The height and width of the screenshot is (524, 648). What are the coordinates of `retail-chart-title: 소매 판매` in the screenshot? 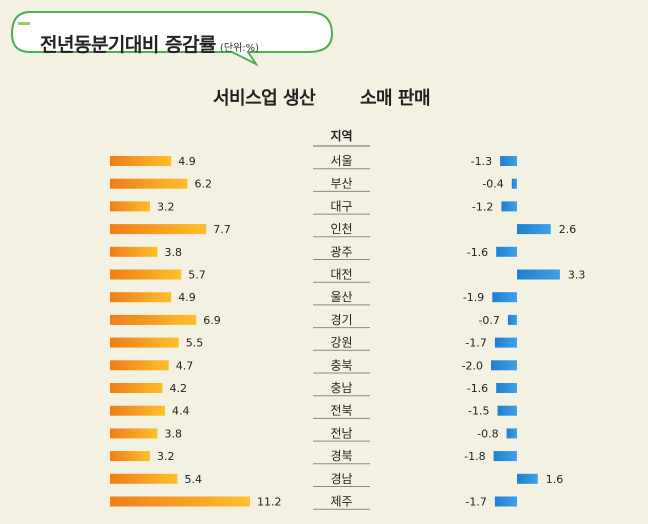 It's located at (395, 98).